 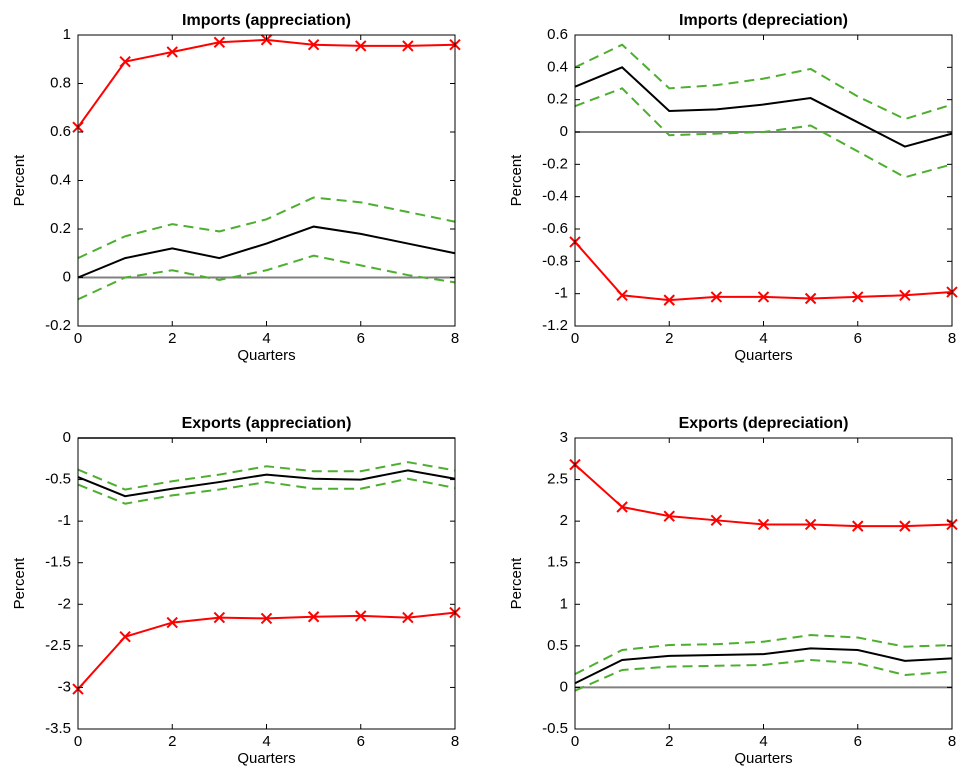 What do you see at coordinates (266, 20) in the screenshot?
I see `chart-title: Imports (appreciation)` at bounding box center [266, 20].